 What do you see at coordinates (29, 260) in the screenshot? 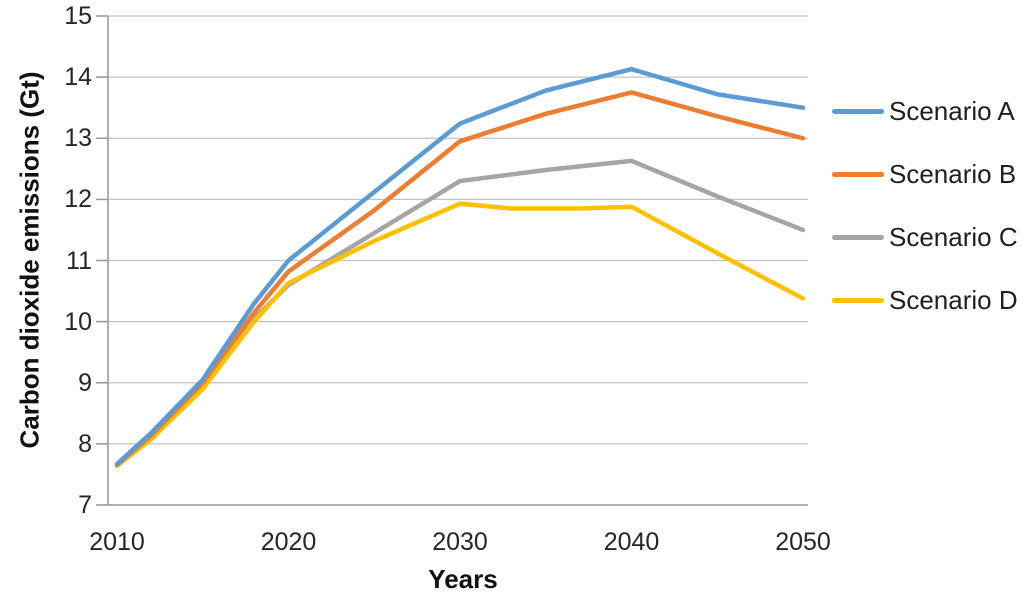
I see `y-axis-title: Carbon dioxide emissions (Gt)` at bounding box center [29, 260].